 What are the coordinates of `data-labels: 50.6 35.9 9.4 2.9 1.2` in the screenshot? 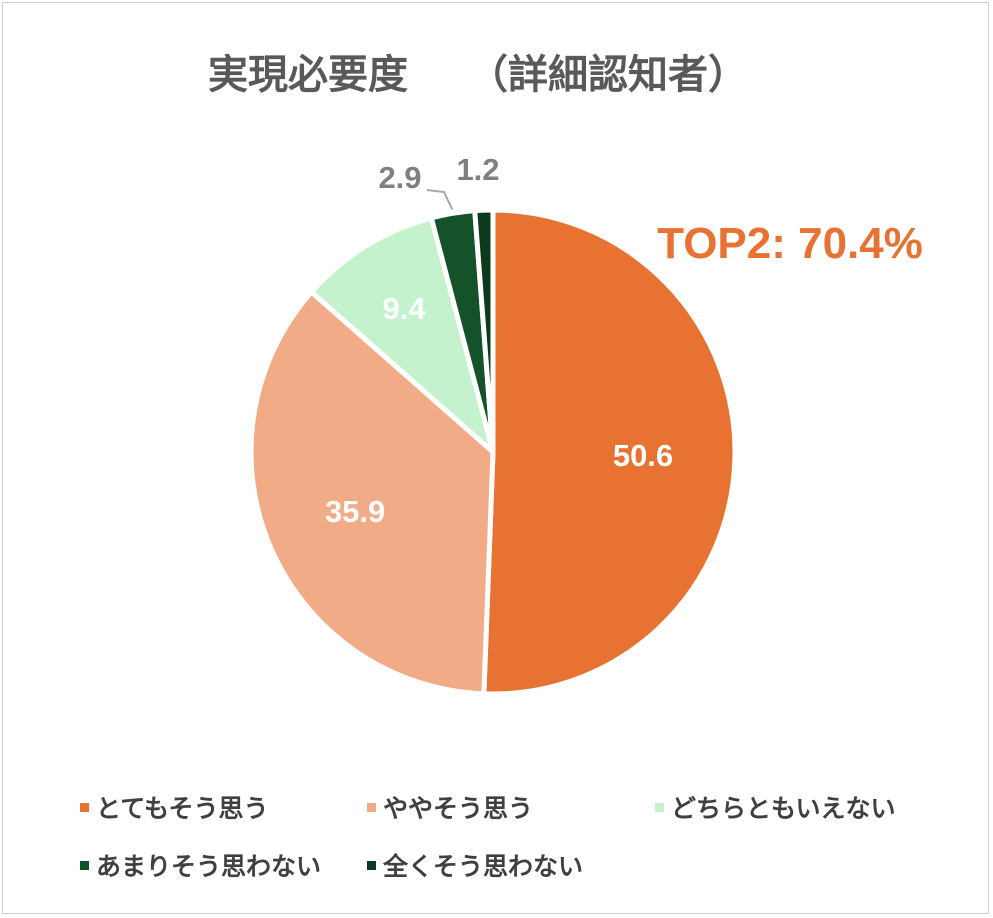 It's located at (499, 340).